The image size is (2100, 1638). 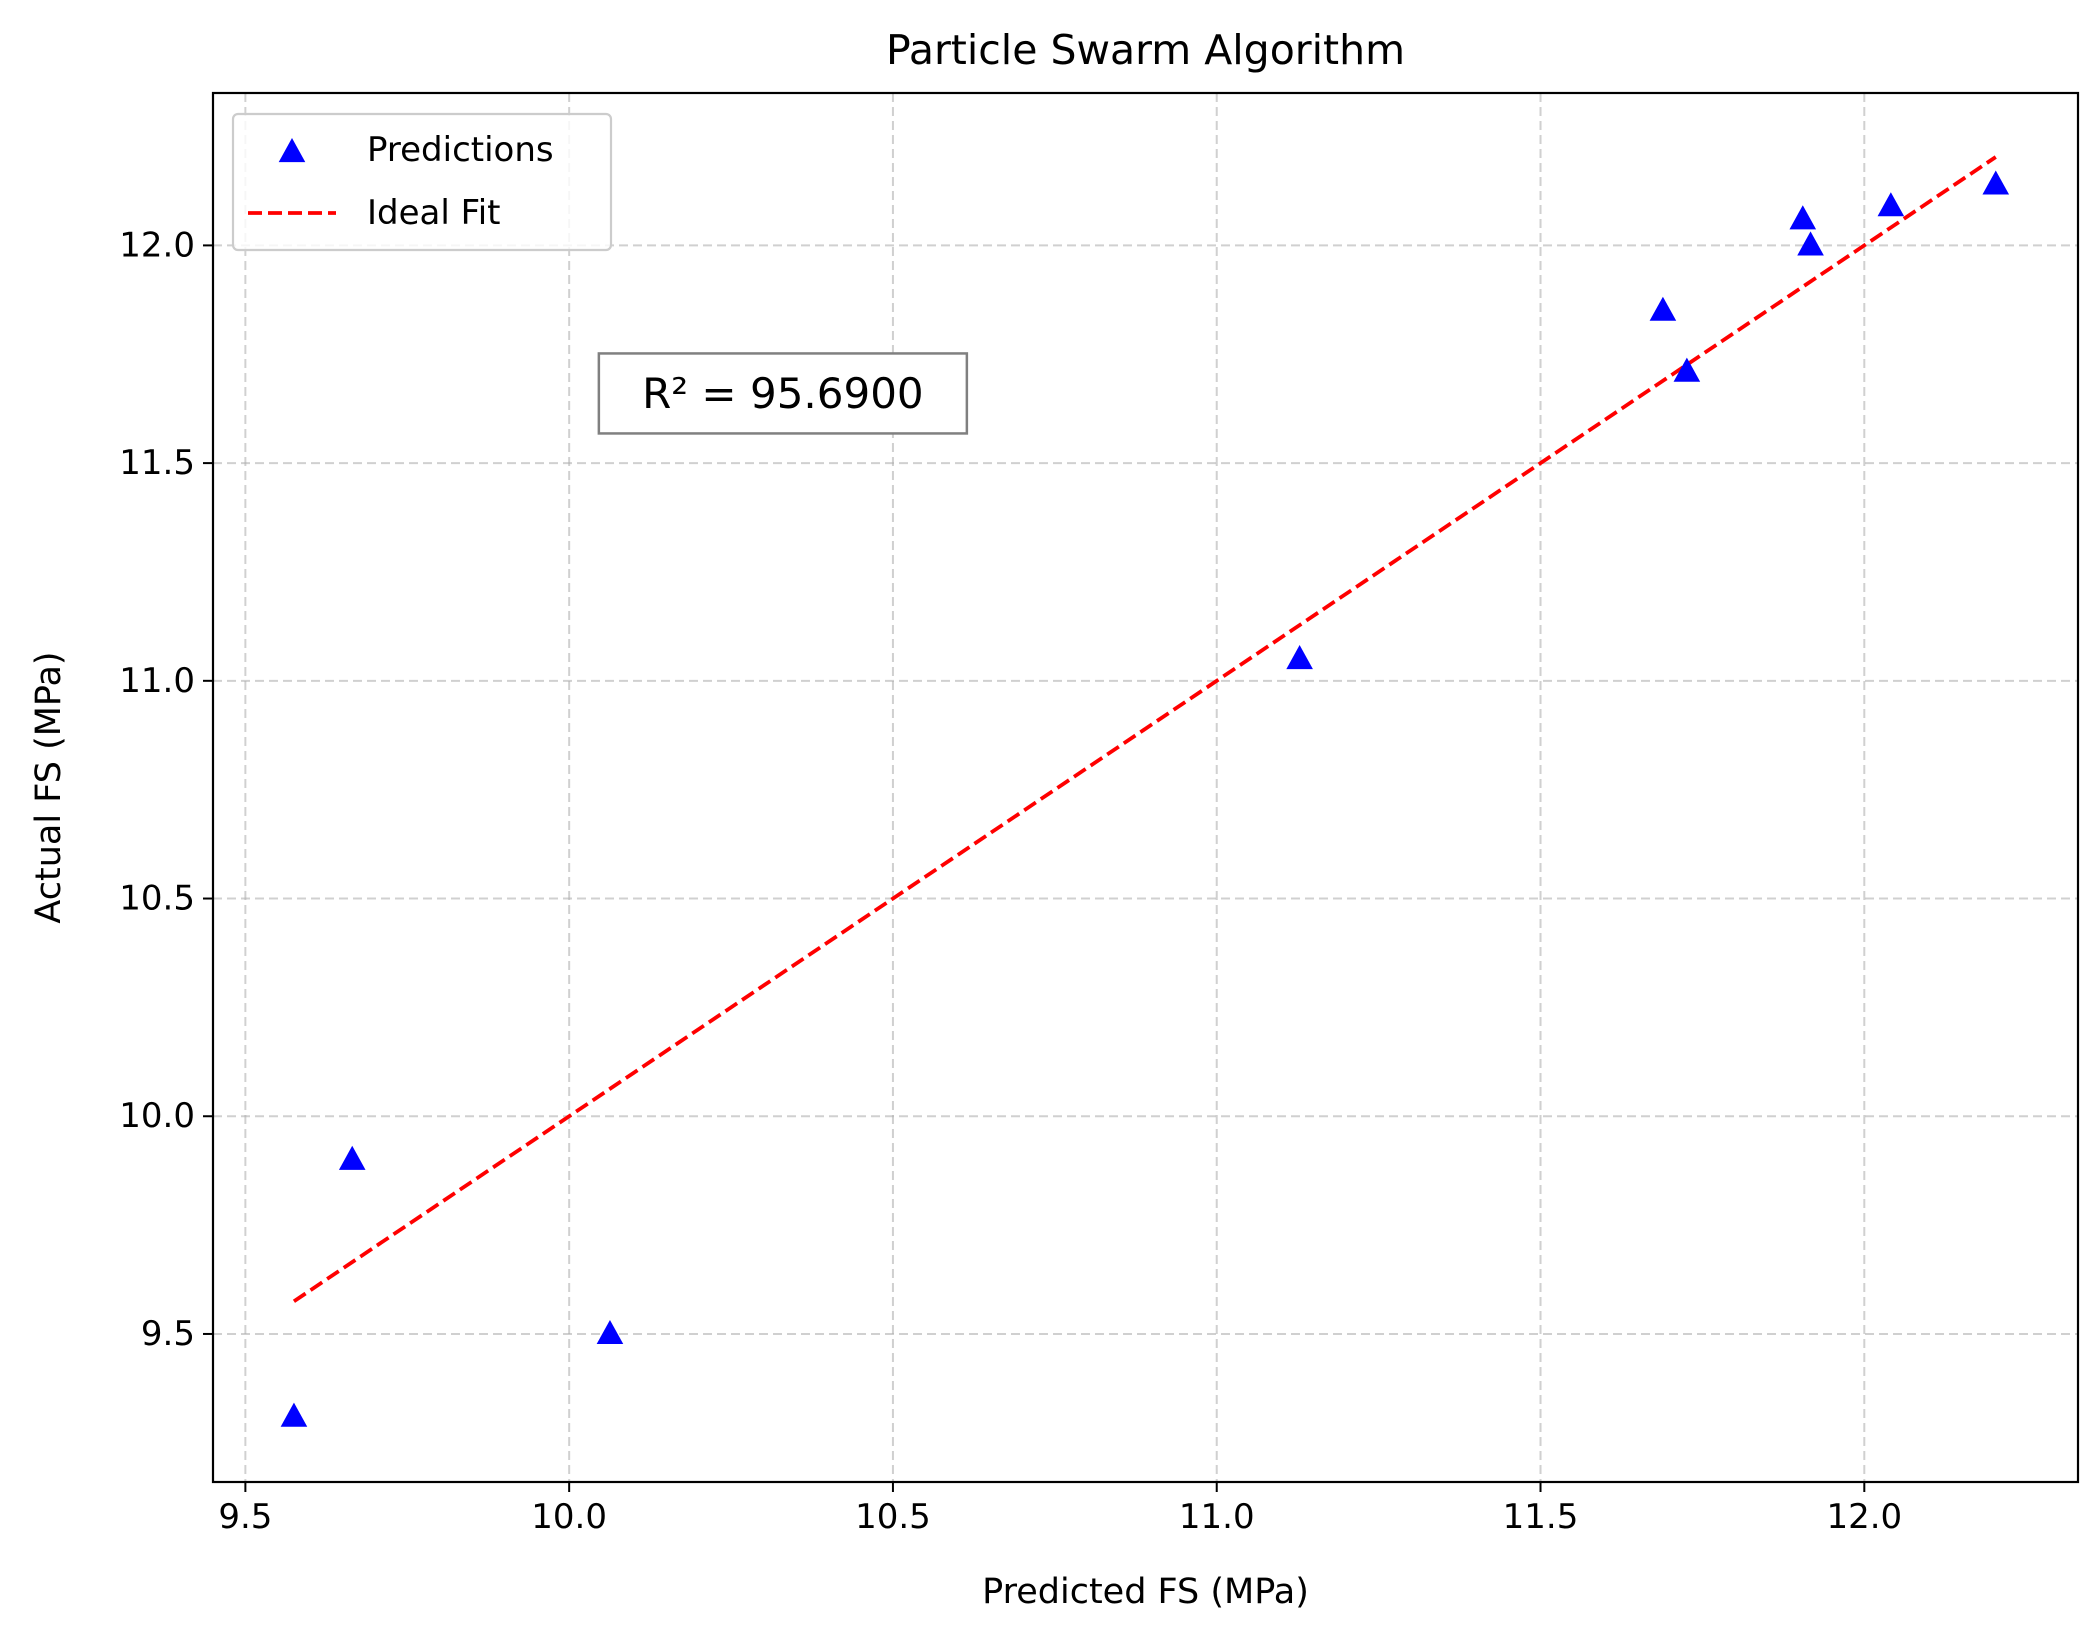 I want to click on x-tick-label: 9.5, so click(x=245, y=1517).